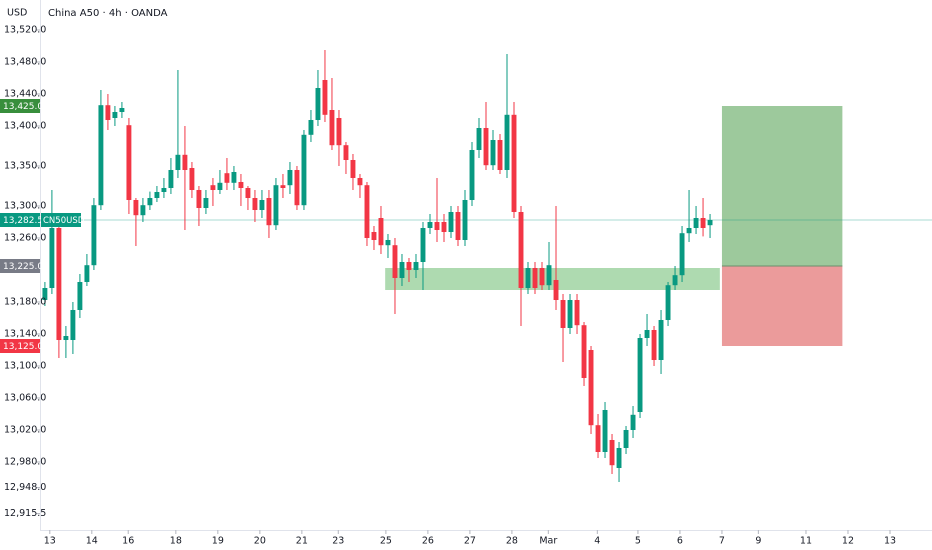 This screenshot has height=550, width=932. I want to click on x-tick-label: 18, so click(176, 541).